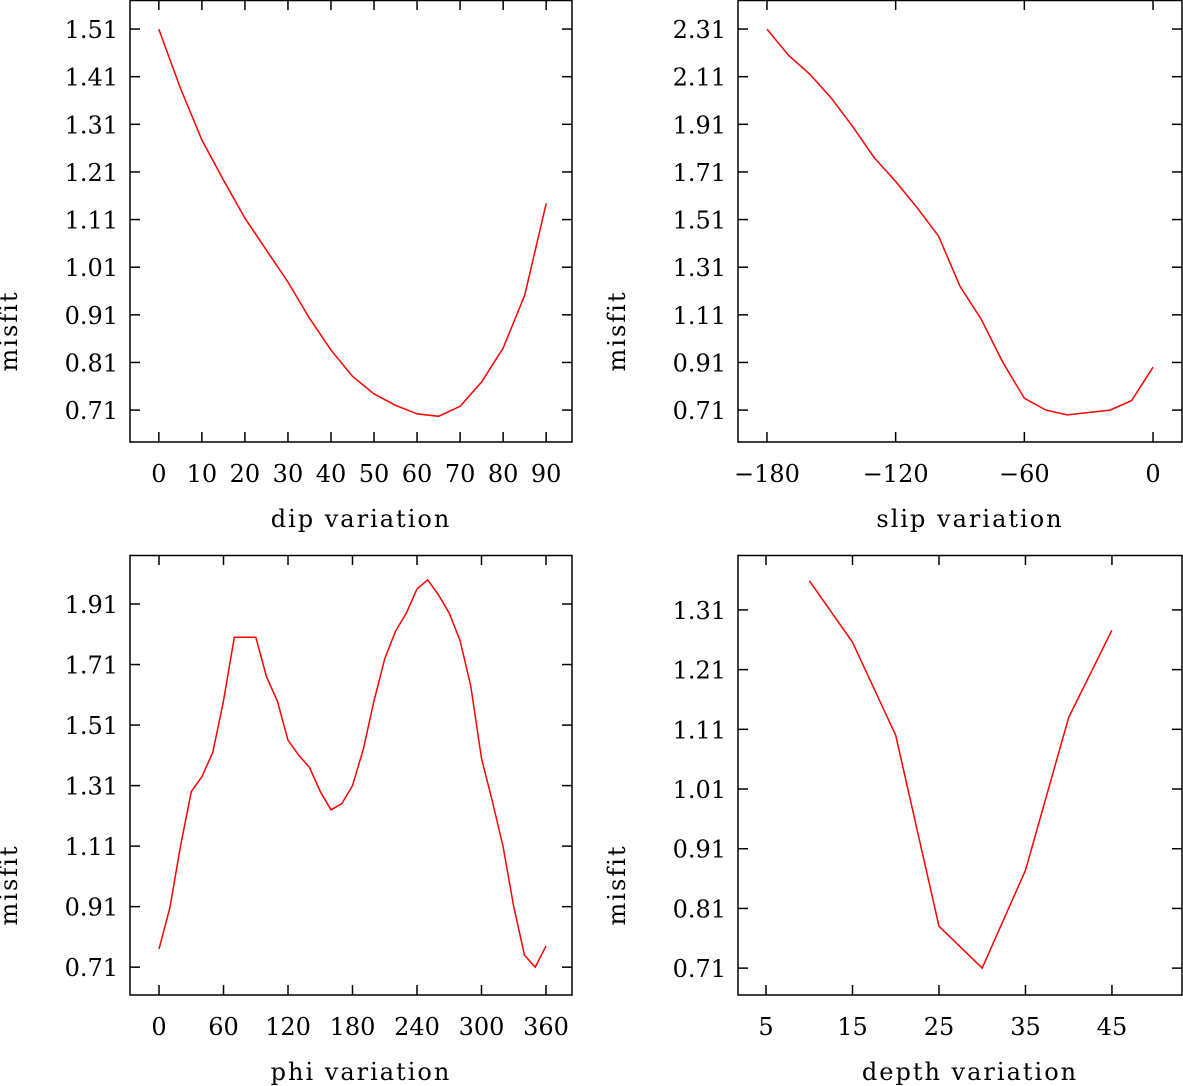 This screenshot has width=1183, height=1086. I want to click on x-tick-label: 5, so click(765, 1027).